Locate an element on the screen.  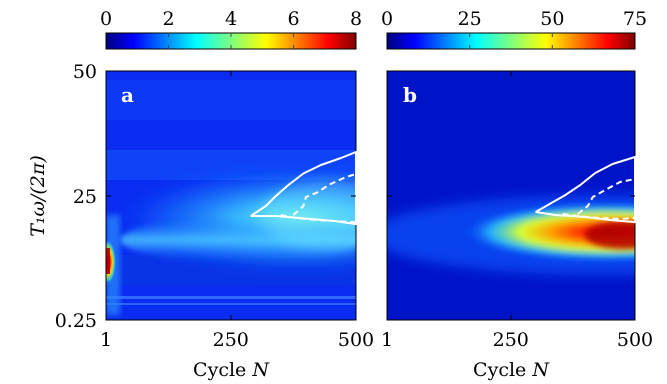
contour-solid is located at coordinates (585, 190).